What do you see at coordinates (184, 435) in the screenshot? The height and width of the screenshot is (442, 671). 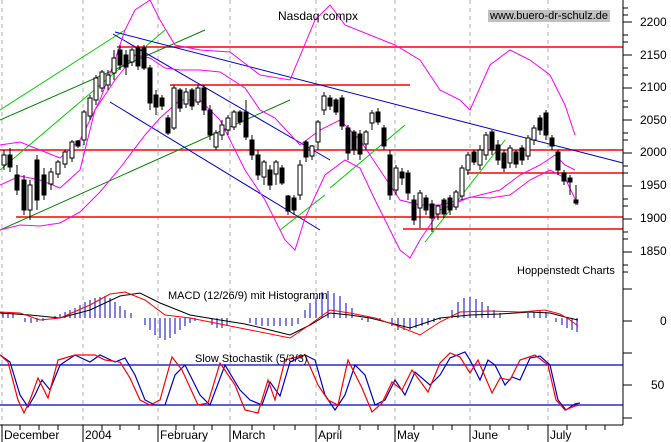 I see `x-tick-february: February` at bounding box center [184, 435].